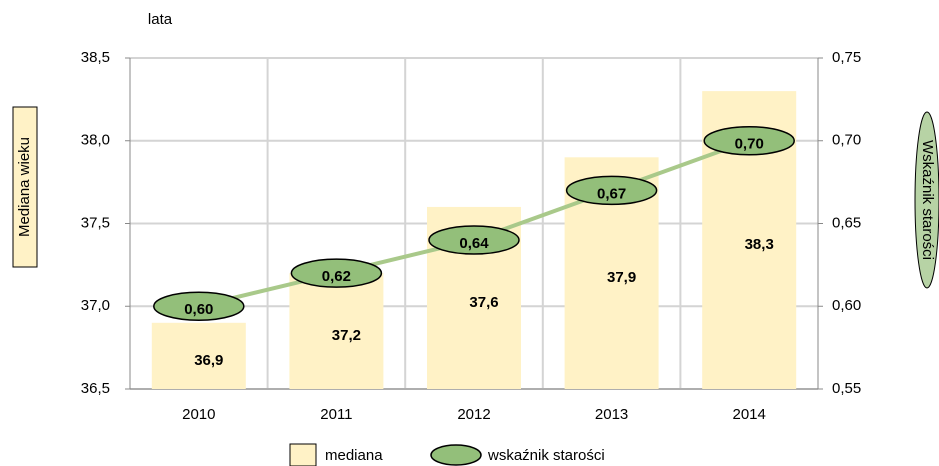 The height and width of the screenshot is (466, 939). Describe the element at coordinates (346, 335) in the screenshot. I see `bar-value-label: 37,2` at that location.